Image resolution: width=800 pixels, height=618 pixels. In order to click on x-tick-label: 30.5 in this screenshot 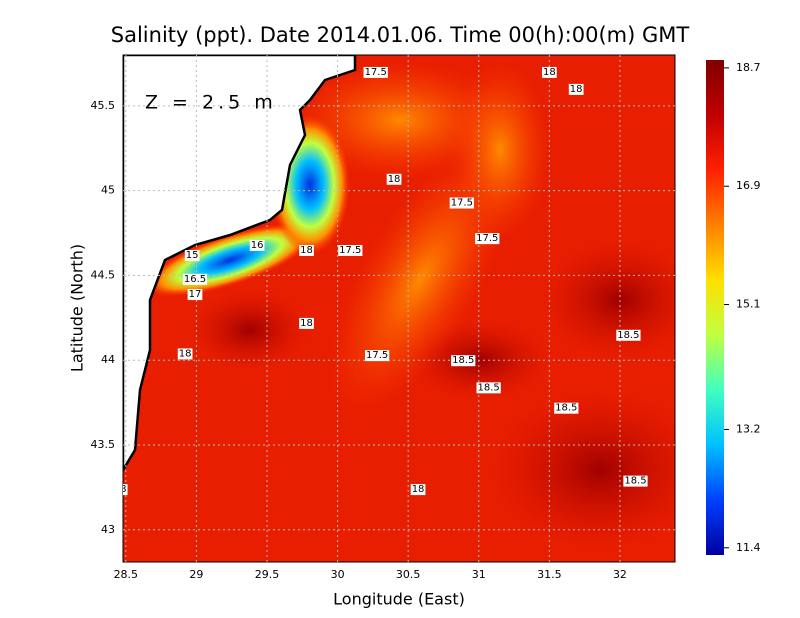, I will do `click(408, 574)`.